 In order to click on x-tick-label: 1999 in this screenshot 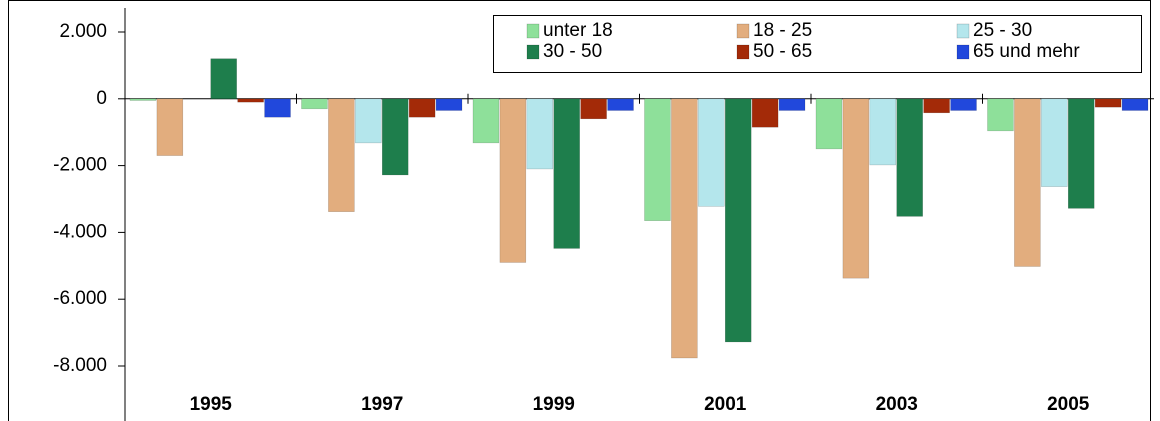, I will do `click(554, 404)`.